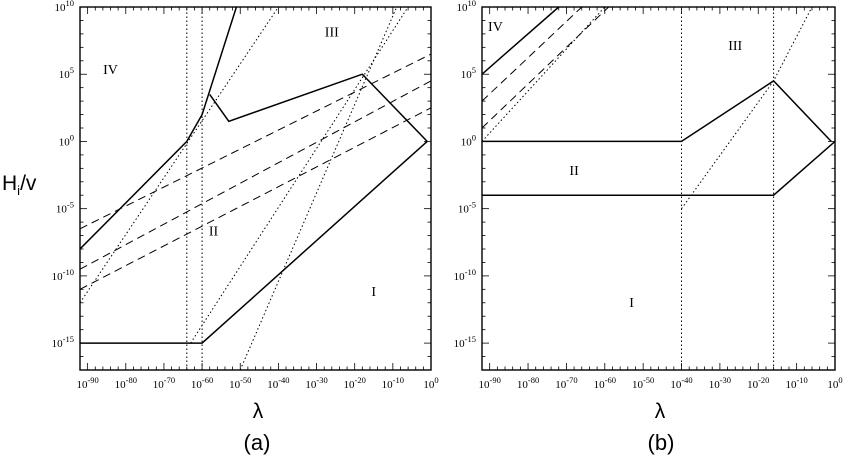  What do you see at coordinates (19, 185) in the screenshot?
I see `y-axis-label: Hi/v` at bounding box center [19, 185].